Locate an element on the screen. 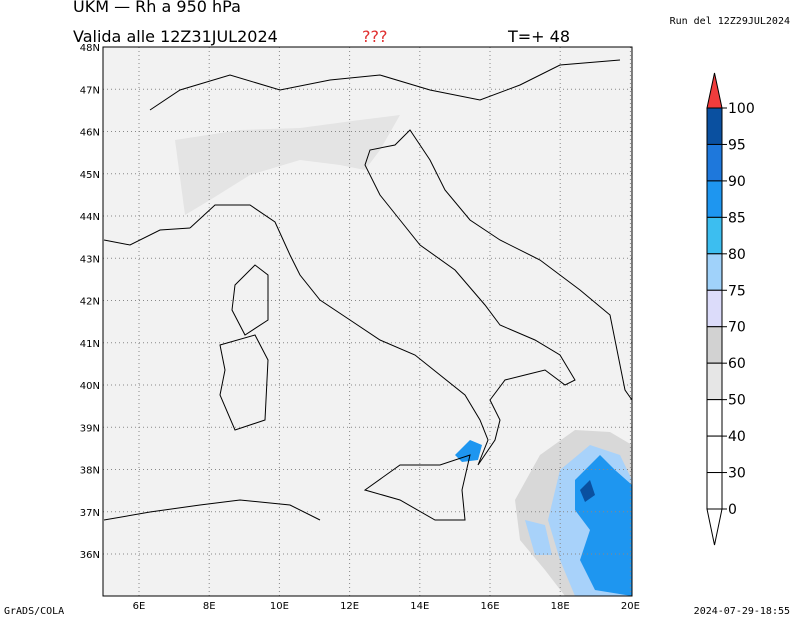  sardinia is located at coordinates (244, 382).